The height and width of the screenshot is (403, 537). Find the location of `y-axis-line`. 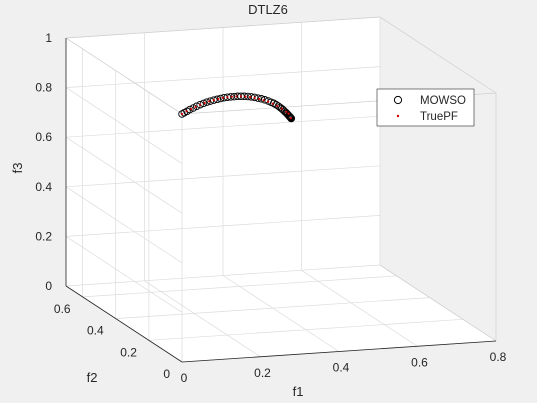

y-axis-line is located at coordinates (124, 324).